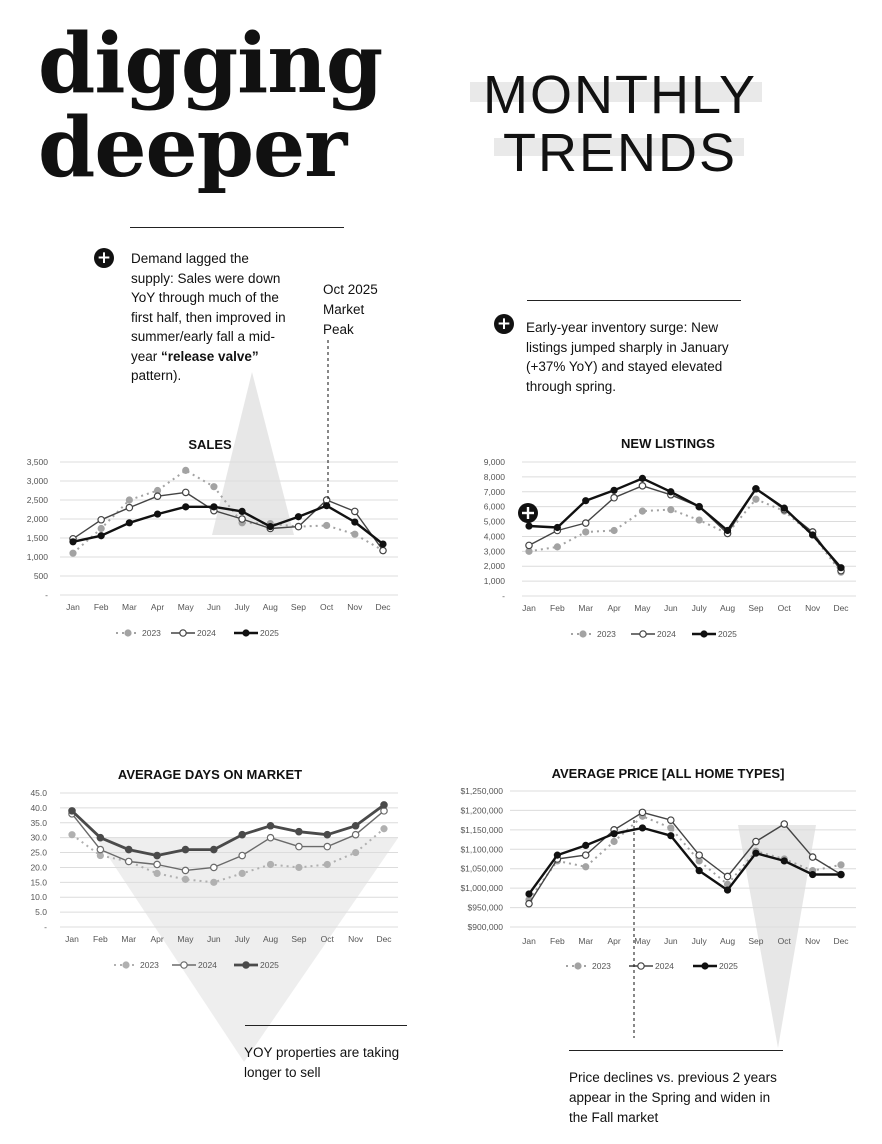 The width and height of the screenshot is (882, 1144). I want to click on y-tick-label: $1,050,000, so click(481, 869).